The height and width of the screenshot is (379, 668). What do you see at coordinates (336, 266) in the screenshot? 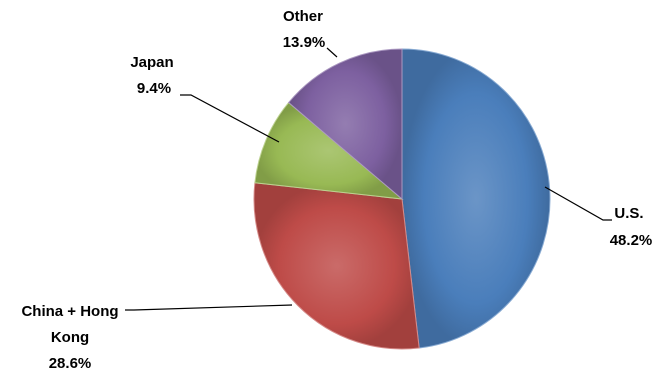
I see `pie-slice-china-hong-kong` at bounding box center [336, 266].